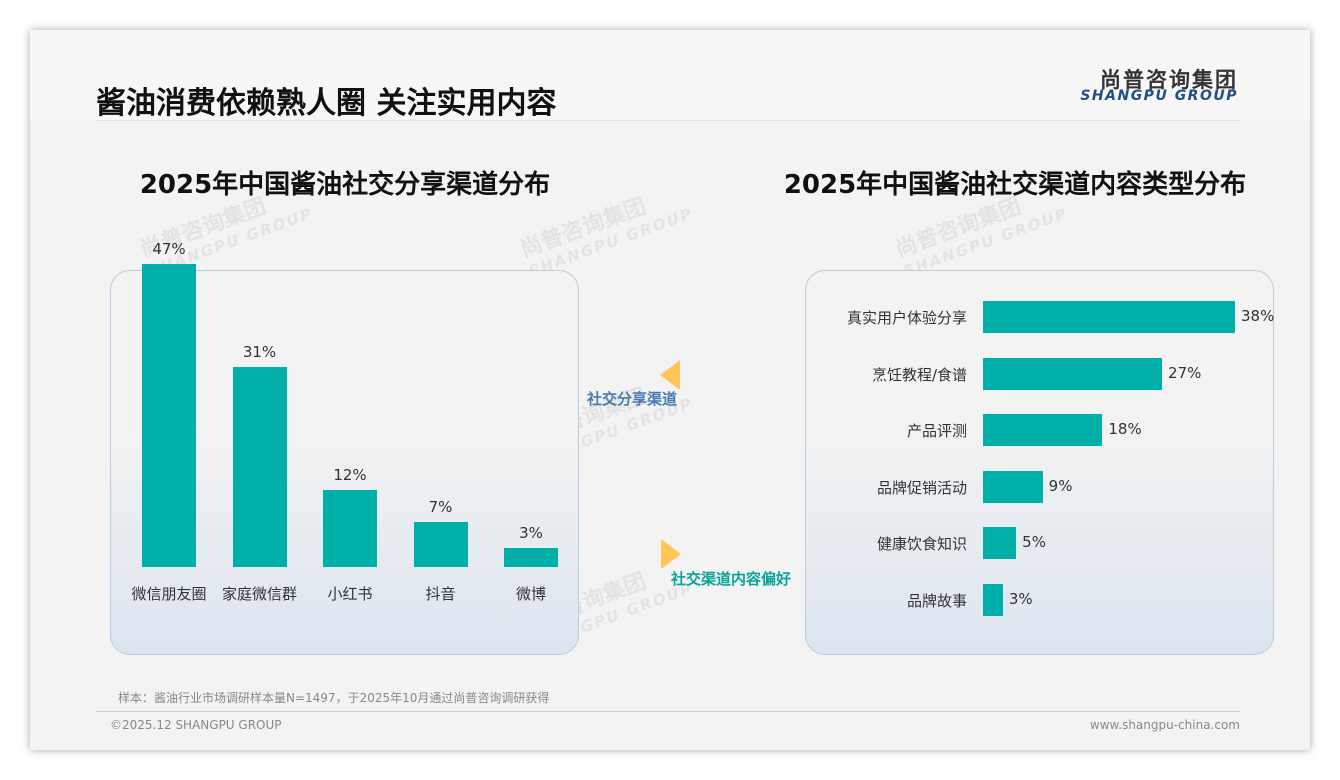 This screenshot has height=780, width=1340. What do you see at coordinates (334, 698) in the screenshot?
I see `sample-note: 样本：酱油行业市场调研样本量N=1497，于2025年10月通过尚普咨询调研获得` at bounding box center [334, 698].